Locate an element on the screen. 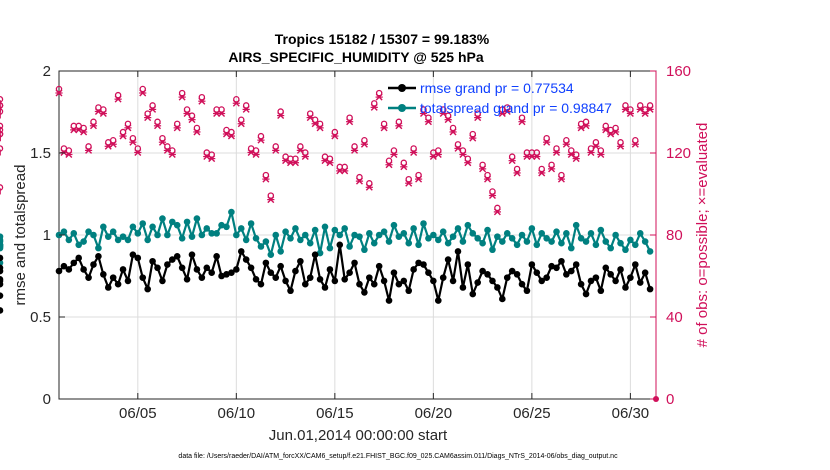 The image size is (830, 470). x-tick-label: 06/05 is located at coordinates (138, 413).